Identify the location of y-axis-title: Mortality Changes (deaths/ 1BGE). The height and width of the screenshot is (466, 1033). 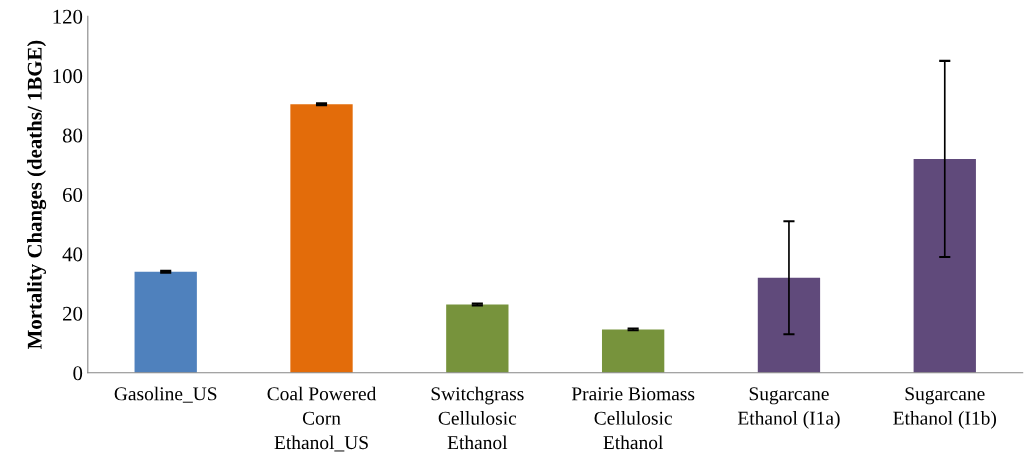
(37, 194).